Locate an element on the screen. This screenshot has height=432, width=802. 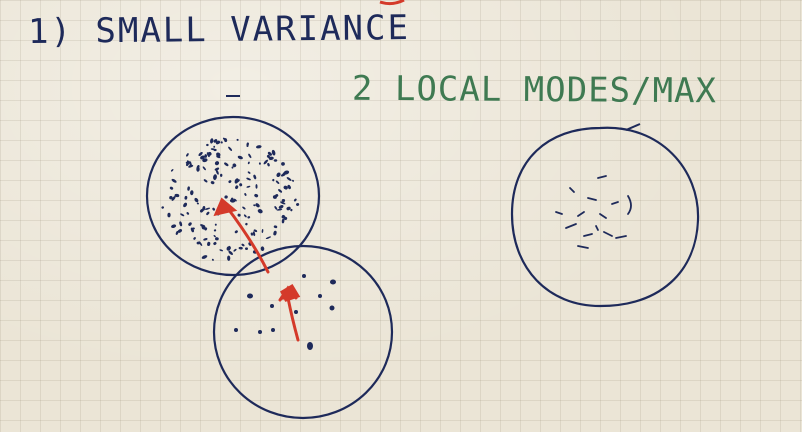
arrow-to-lower-mode is located at coordinates (293, 319).